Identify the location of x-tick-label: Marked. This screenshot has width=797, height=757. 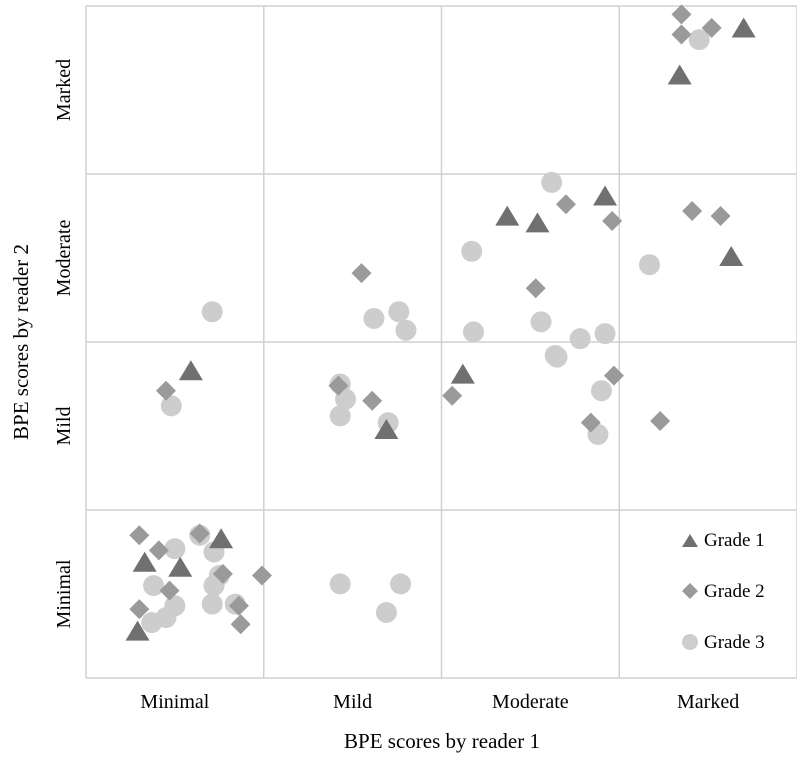
(708, 702).